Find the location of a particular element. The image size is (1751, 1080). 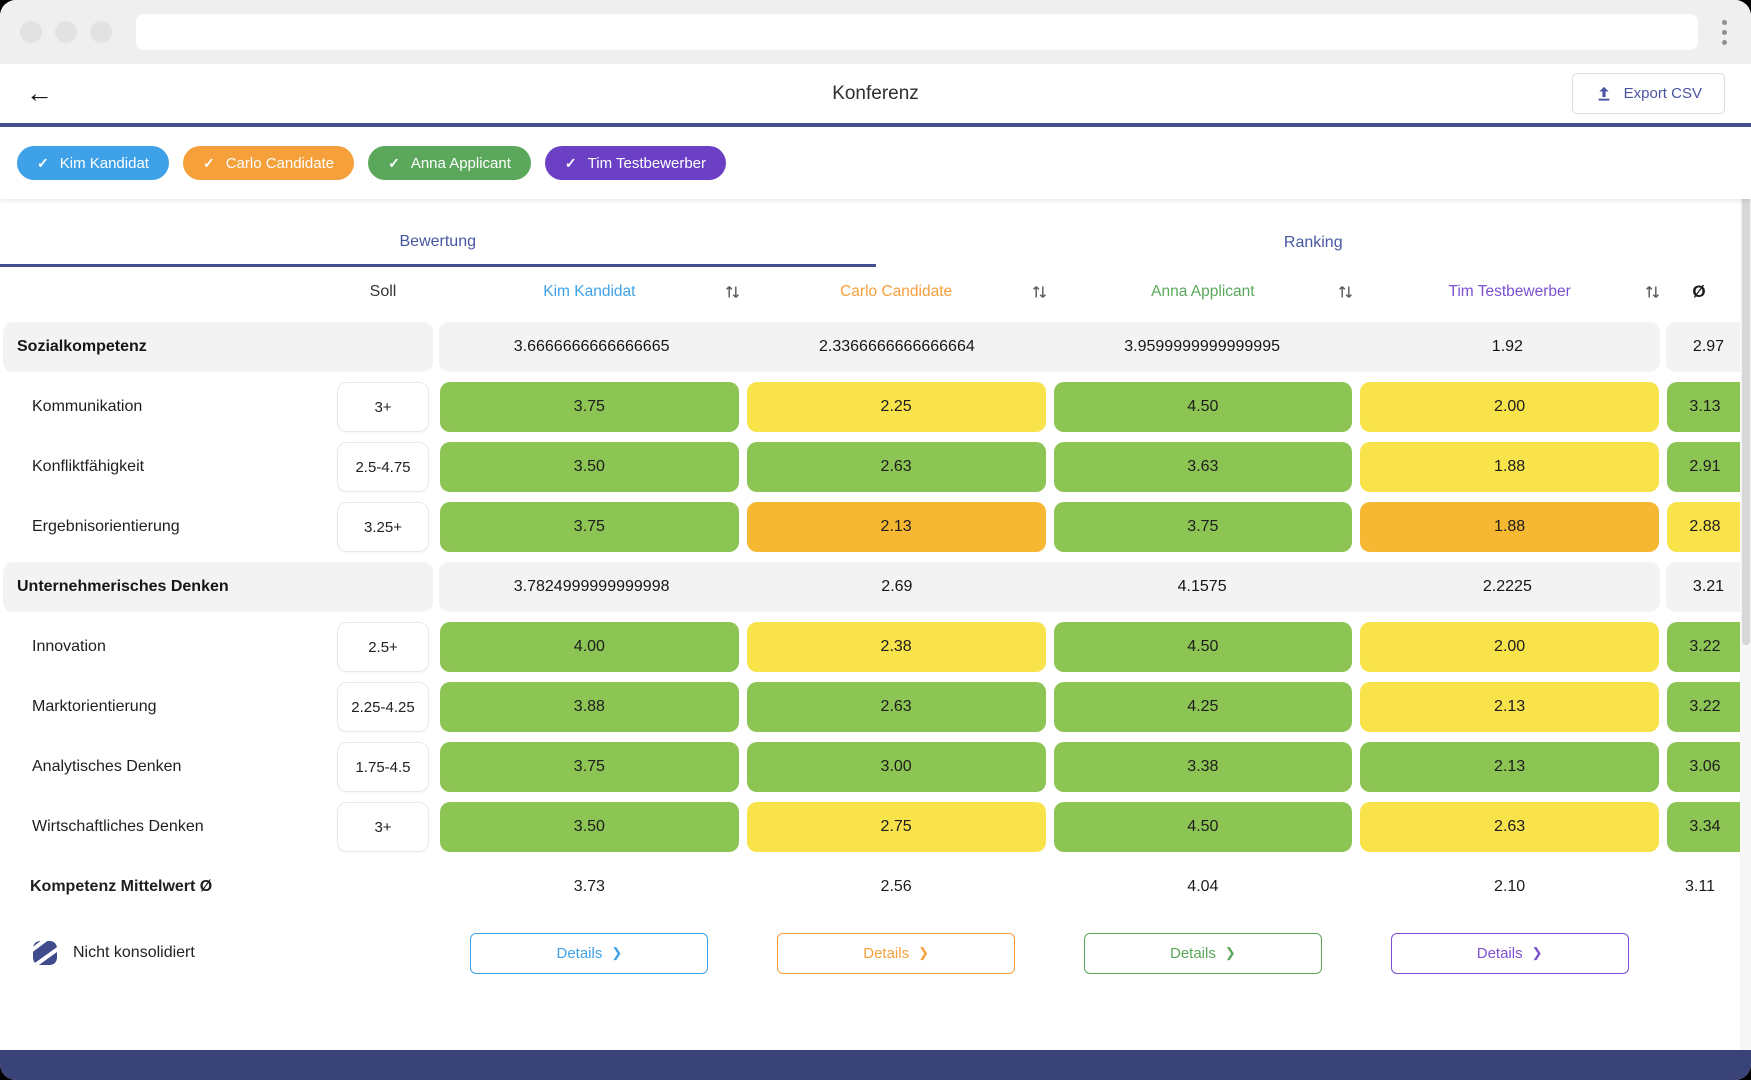

export-csv-button: Export CSV is located at coordinates (1648, 93).